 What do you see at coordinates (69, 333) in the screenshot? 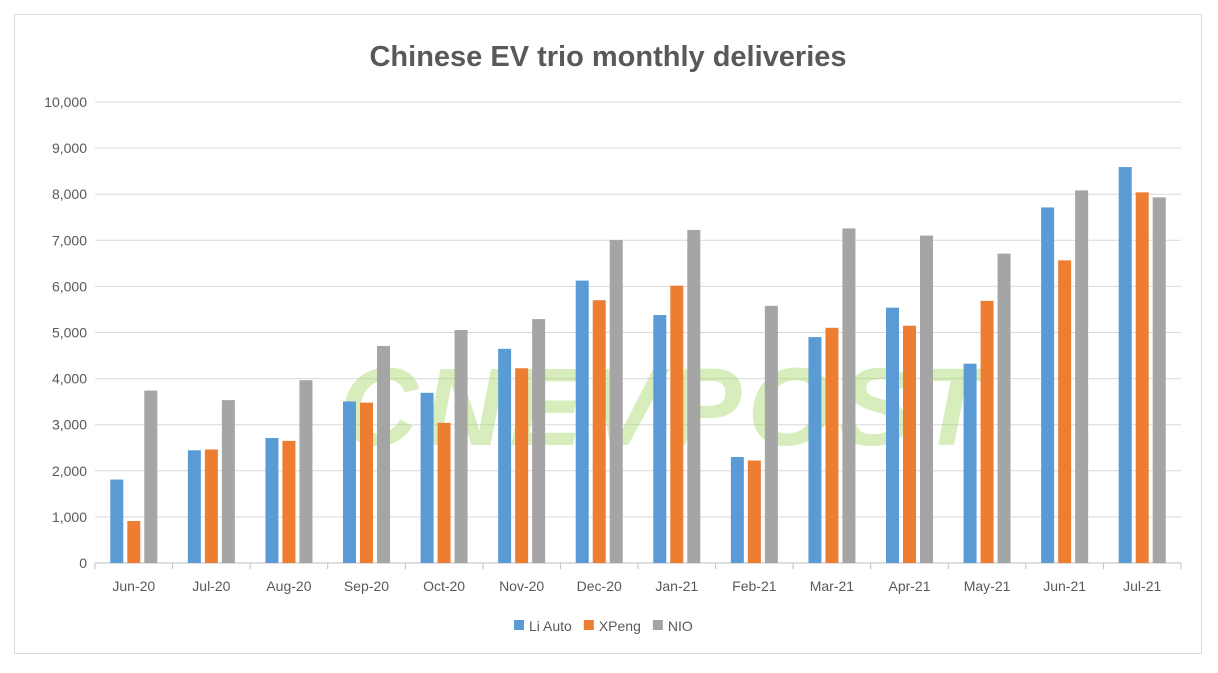
I see `y-tick-label: 5,000` at bounding box center [69, 333].